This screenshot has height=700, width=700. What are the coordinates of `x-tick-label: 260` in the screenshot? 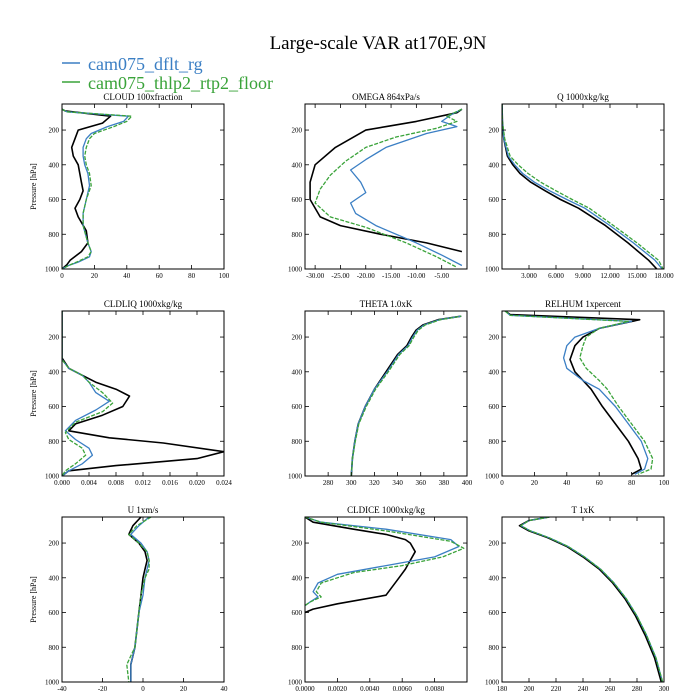 It's located at (610, 689).